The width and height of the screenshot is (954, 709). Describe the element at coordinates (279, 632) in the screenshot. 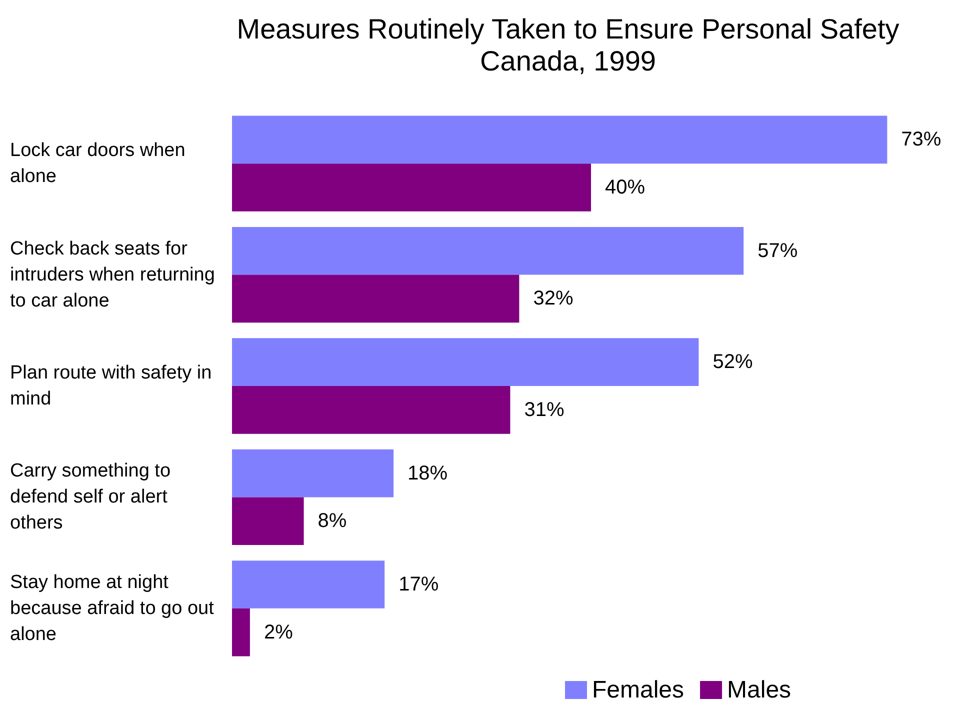

I see `data-label: 2%` at that location.